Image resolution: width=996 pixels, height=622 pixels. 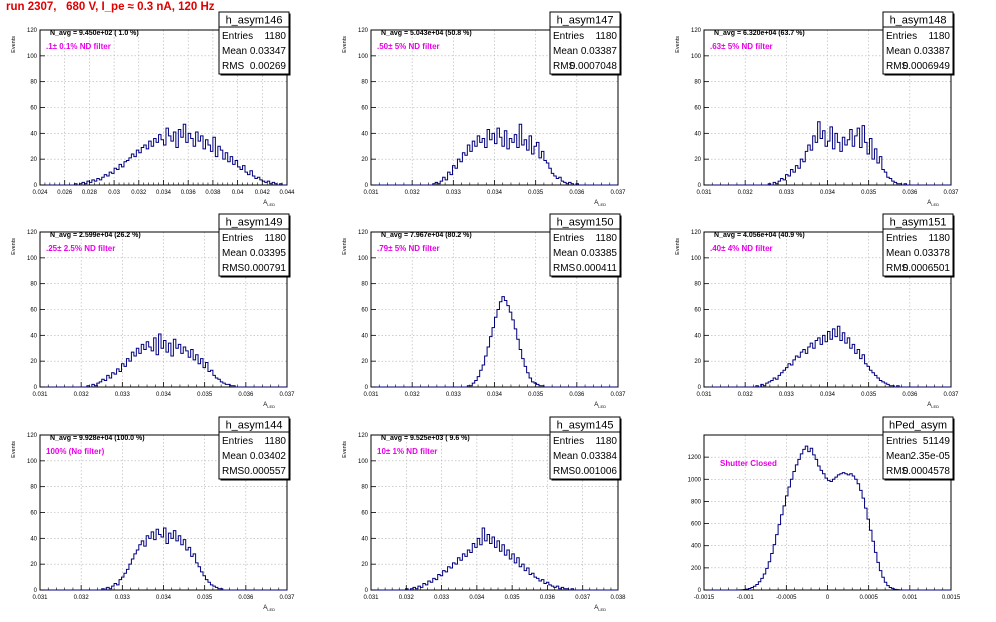 I want to click on y-tick-label: 0, so click(x=367, y=591).